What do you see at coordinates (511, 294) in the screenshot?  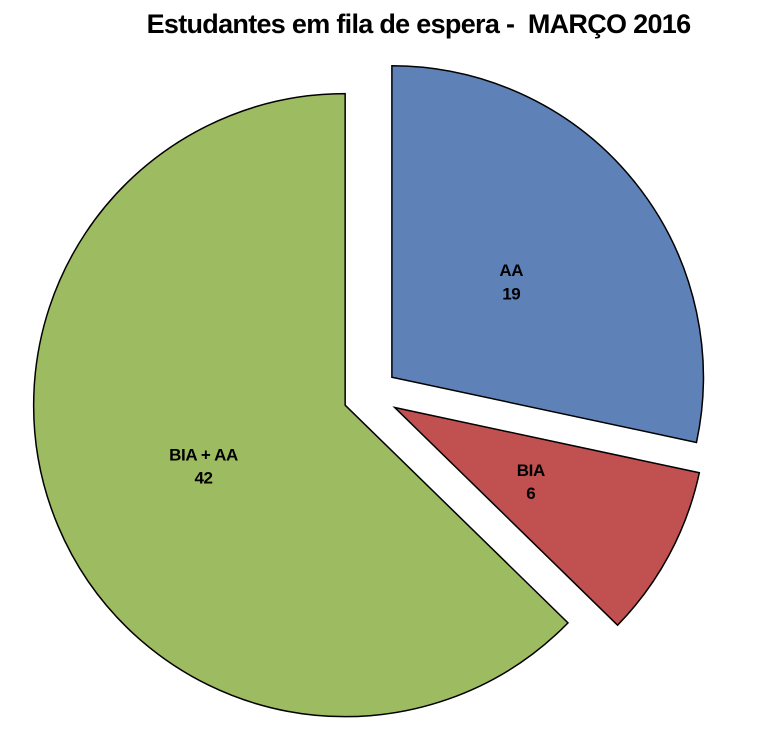 I see `svg-text: 19` at bounding box center [511, 294].